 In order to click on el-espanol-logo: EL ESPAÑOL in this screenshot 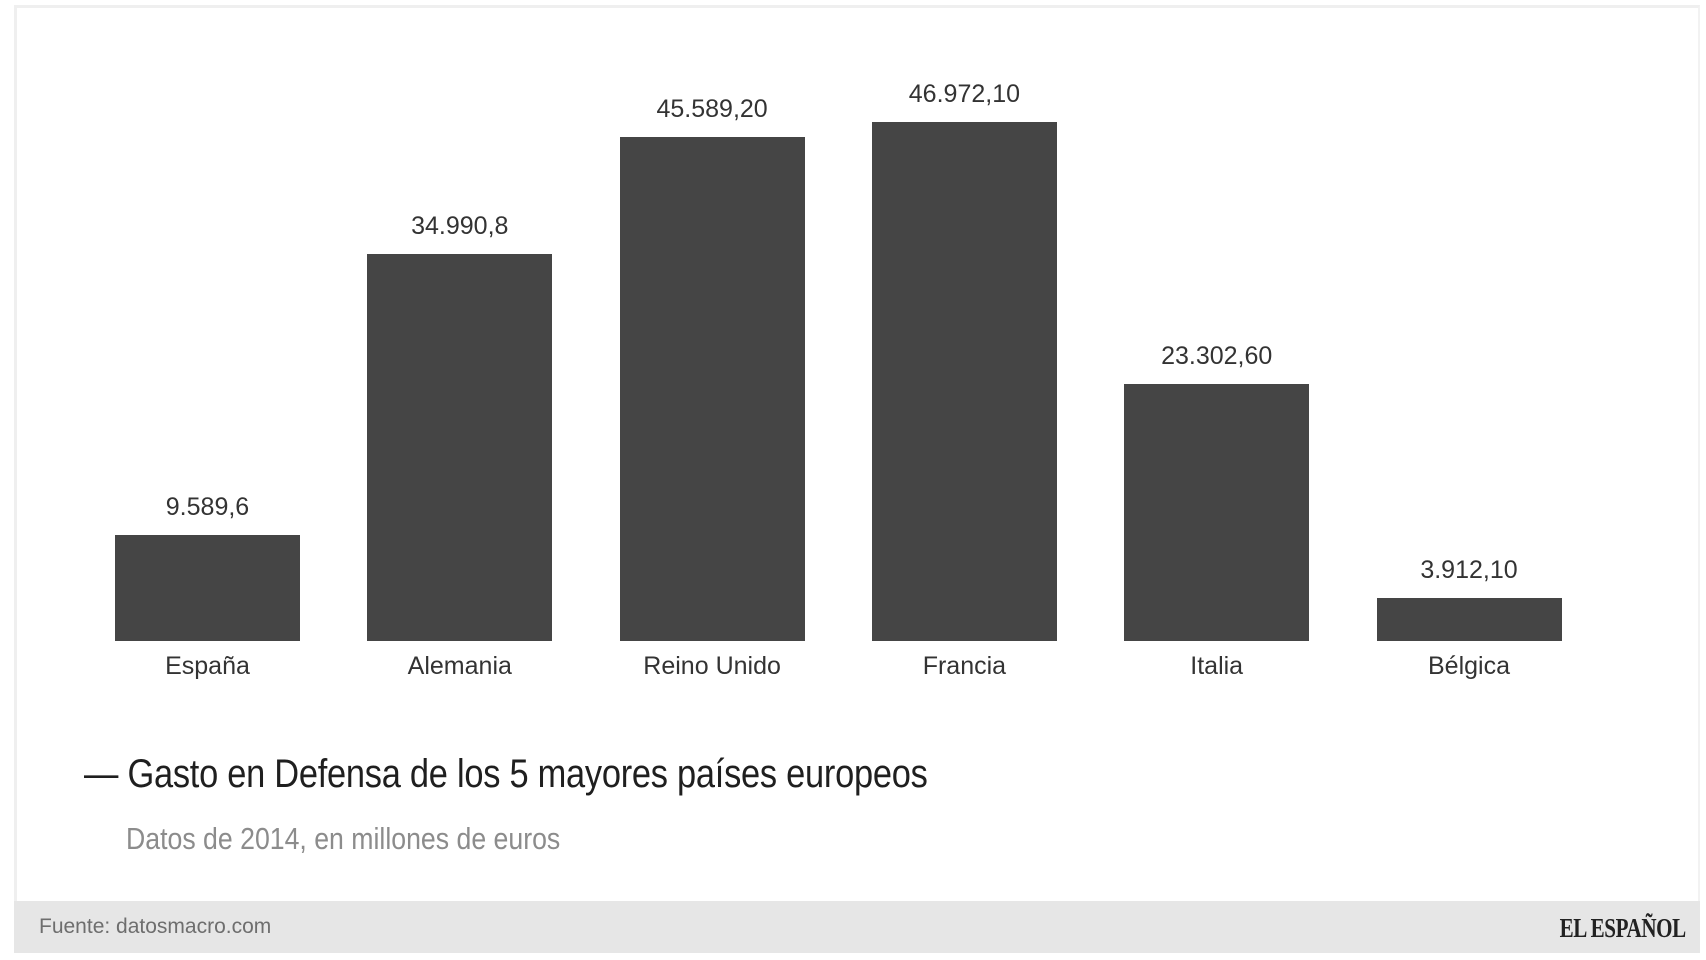, I will do `click(1623, 928)`.